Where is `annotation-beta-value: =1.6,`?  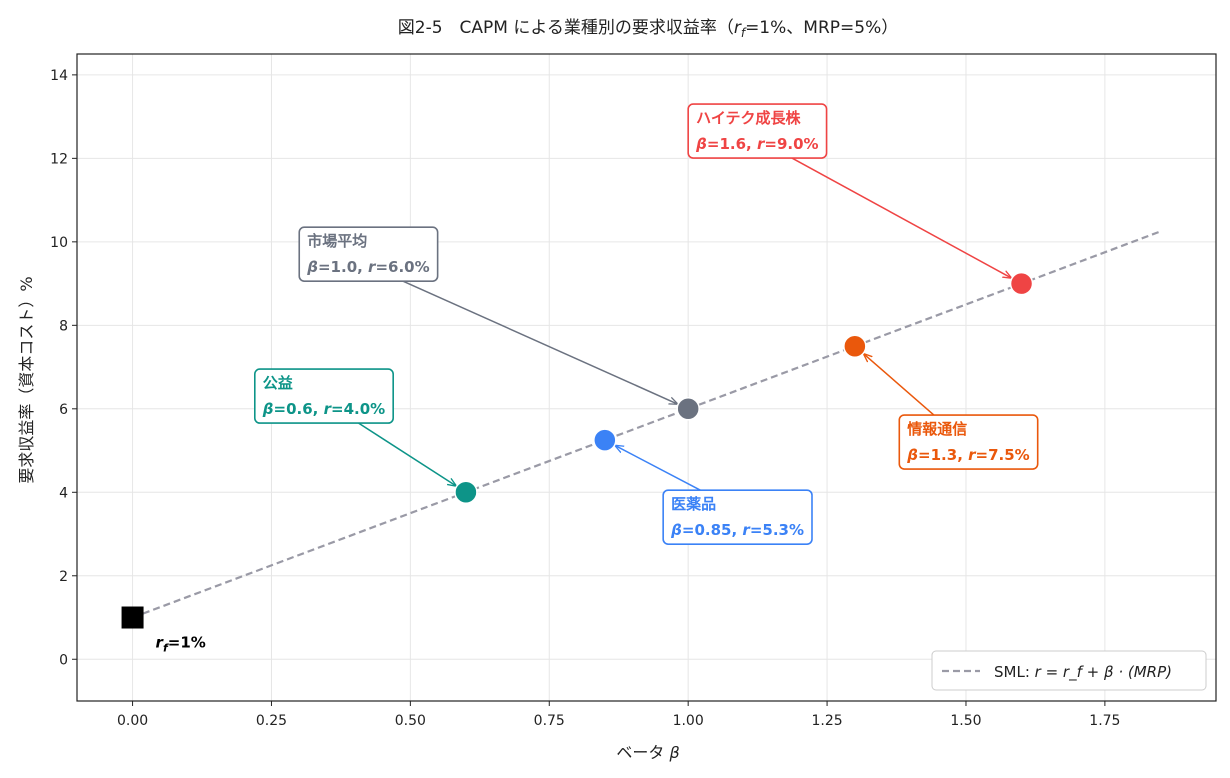
annotation-beta-value: =1.6, is located at coordinates (732, 144).